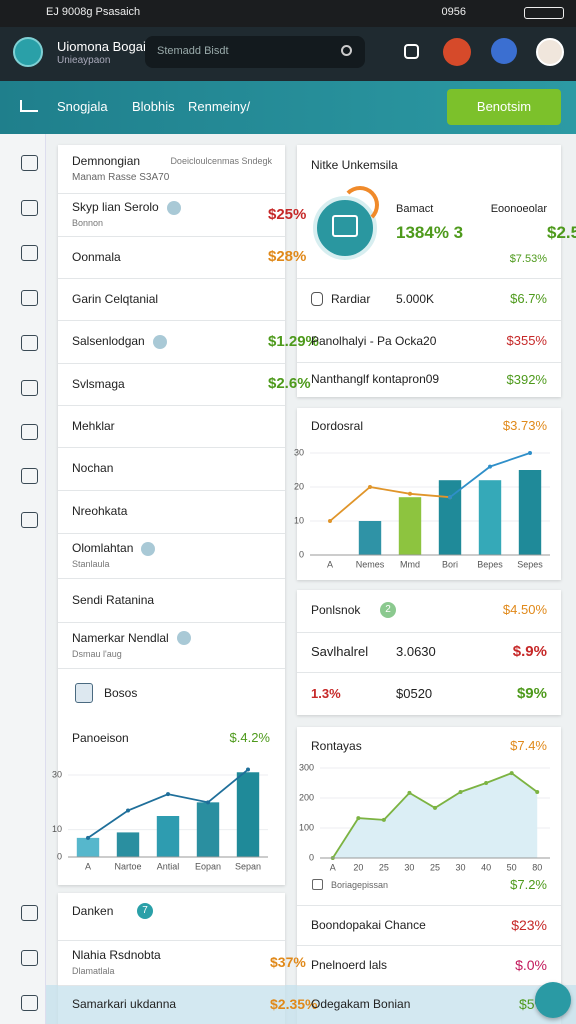 The image size is (576, 1024). Describe the element at coordinates (317, 884) in the screenshot. I see `footer-icon` at that location.